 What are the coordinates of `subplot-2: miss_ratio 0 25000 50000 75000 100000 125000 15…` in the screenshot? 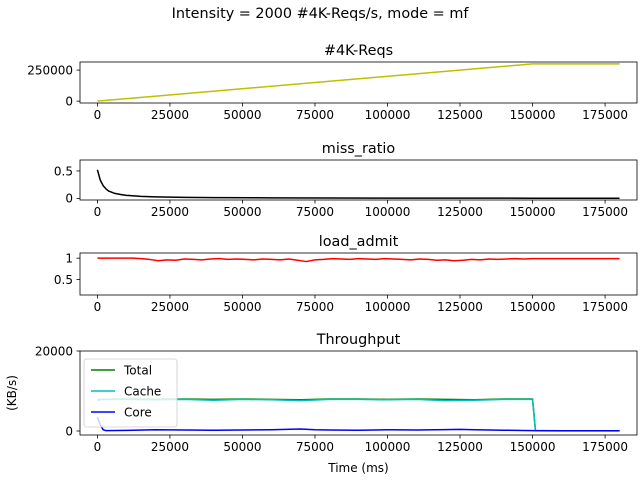 It's located at (346, 180).